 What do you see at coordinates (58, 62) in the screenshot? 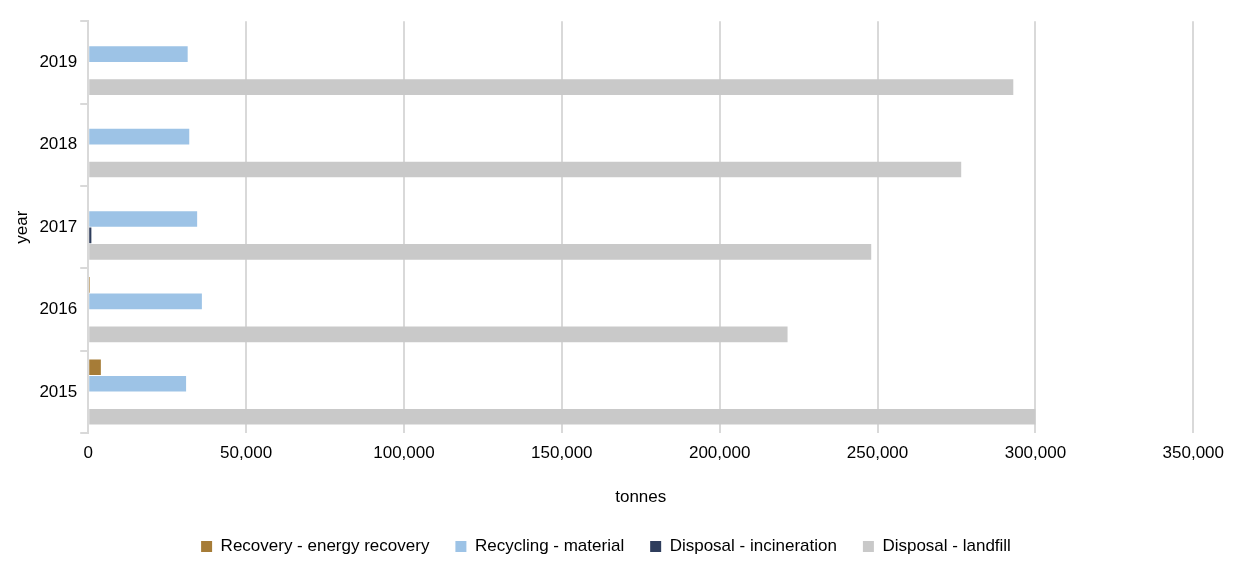
I see `y-tick-label: 2019` at bounding box center [58, 62].